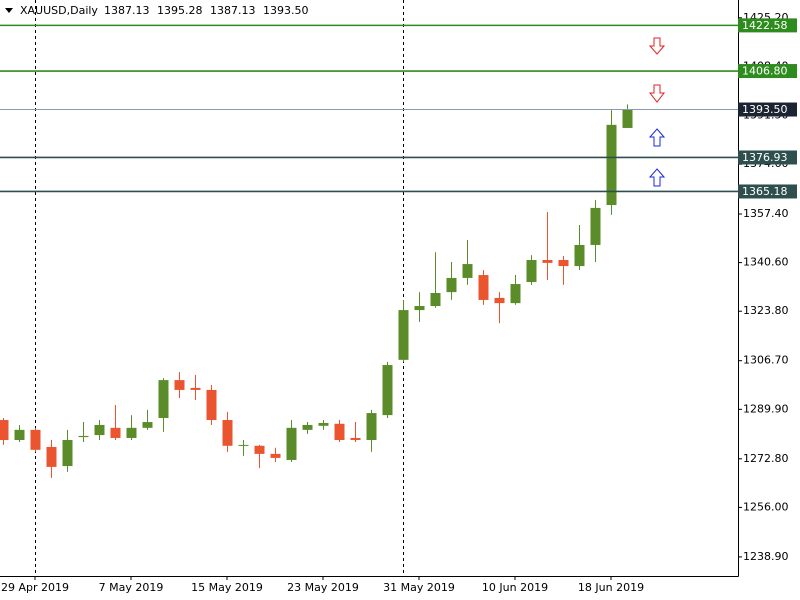 This screenshot has width=800, height=600. What do you see at coordinates (35, 587) in the screenshot?
I see `x-tick-label: 29 Apr 2019` at bounding box center [35, 587].